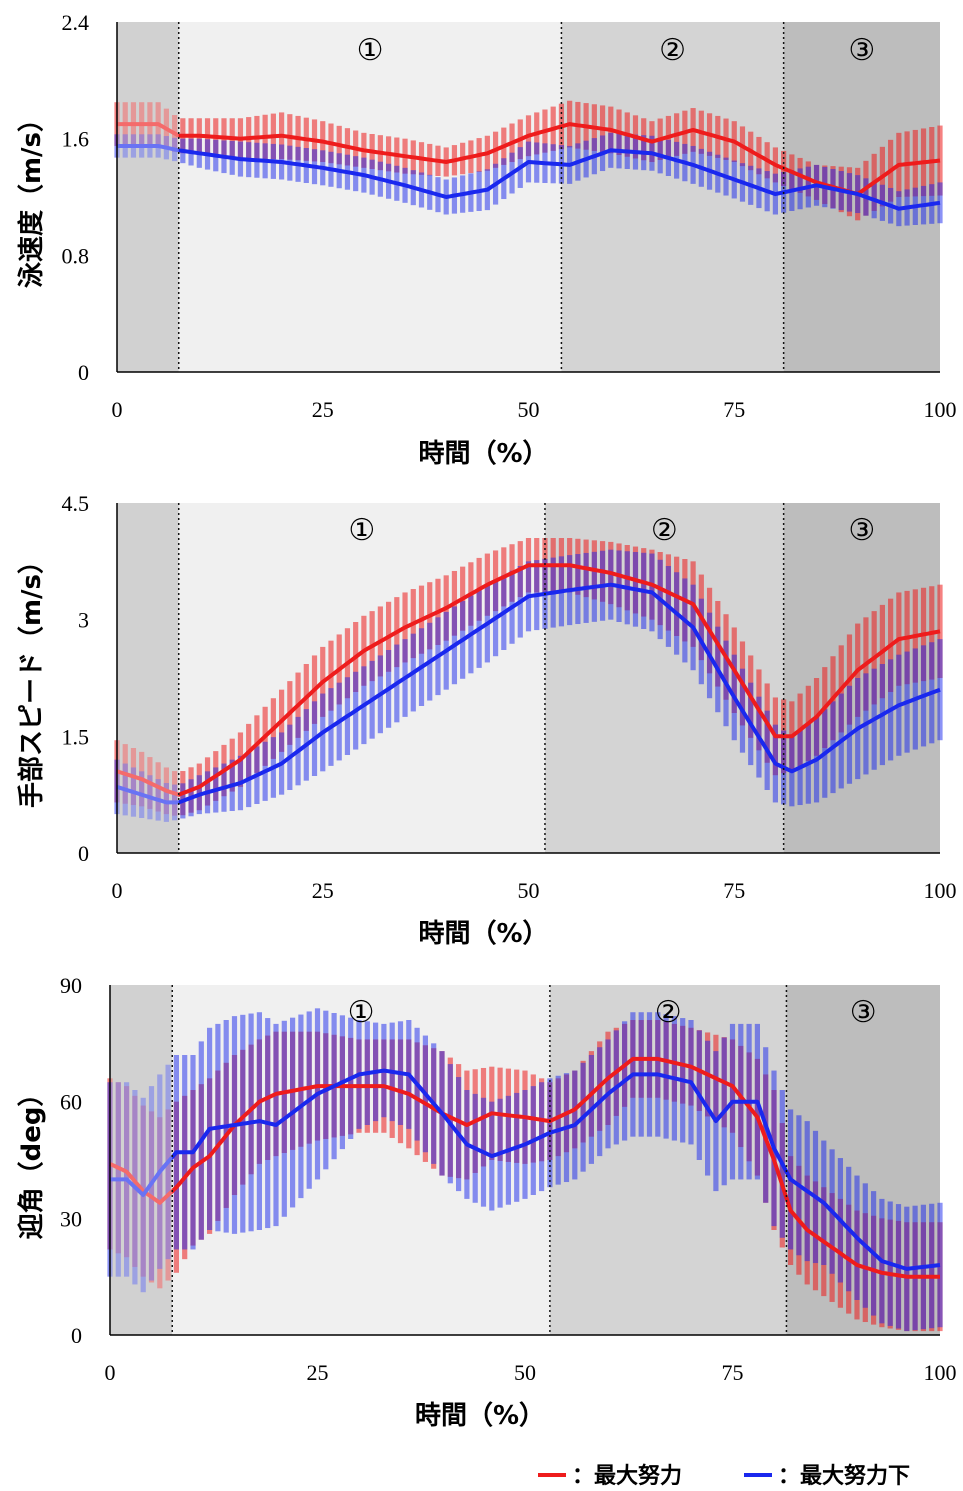 This screenshot has height=1491, width=963. I want to click on y-tick-label: 1.5, so click(76, 736).